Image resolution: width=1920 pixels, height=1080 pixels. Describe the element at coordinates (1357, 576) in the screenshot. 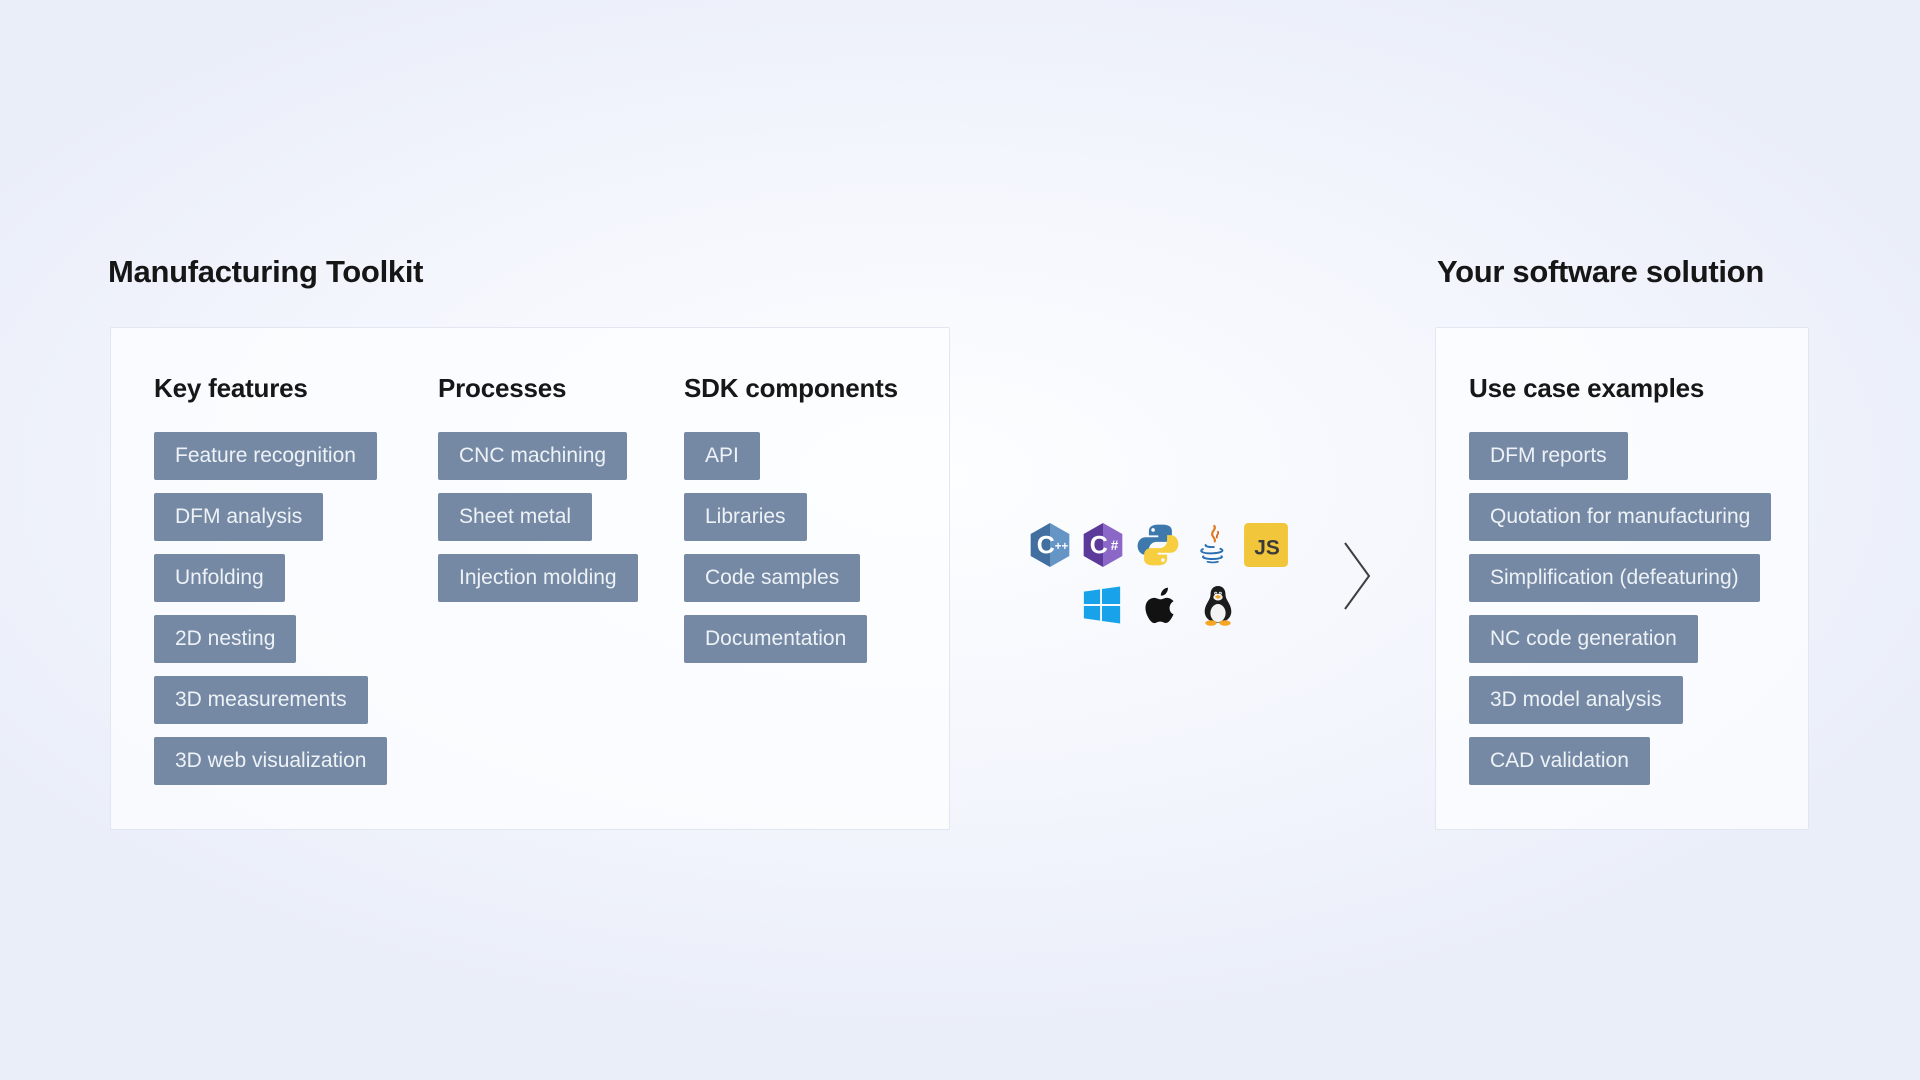

I see `chevron-right-icon` at that location.